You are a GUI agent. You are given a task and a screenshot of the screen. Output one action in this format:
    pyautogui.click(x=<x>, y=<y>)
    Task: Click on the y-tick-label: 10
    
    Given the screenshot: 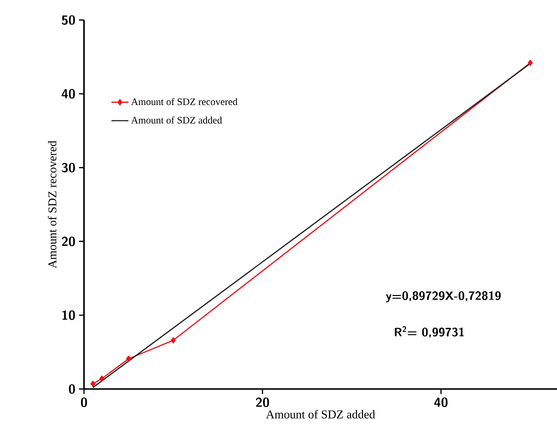 What is the action you would take?
    pyautogui.click(x=68, y=315)
    